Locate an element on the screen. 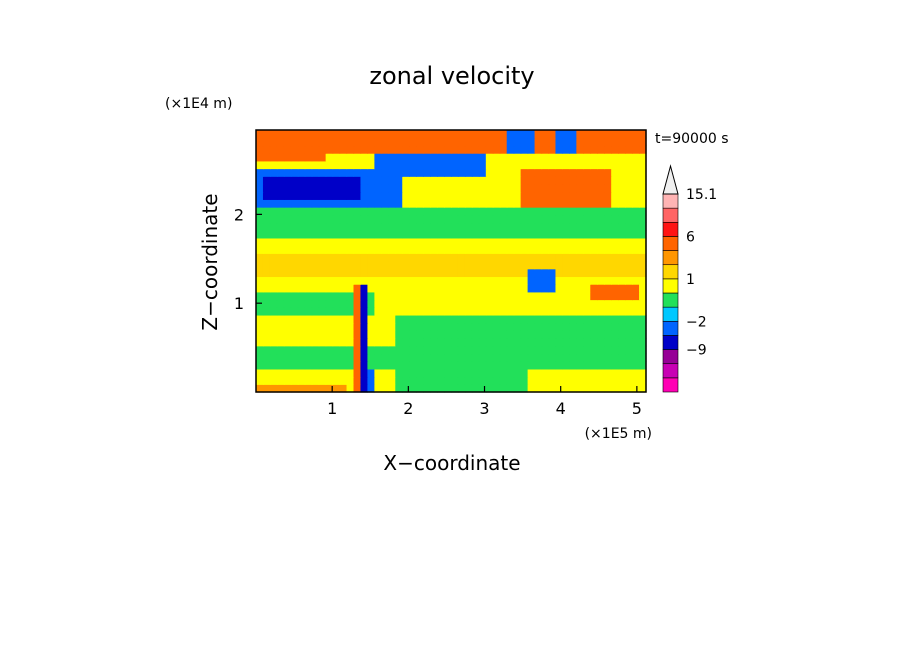 The image size is (904, 654). colorbar-swatch is located at coordinates (670, 258).